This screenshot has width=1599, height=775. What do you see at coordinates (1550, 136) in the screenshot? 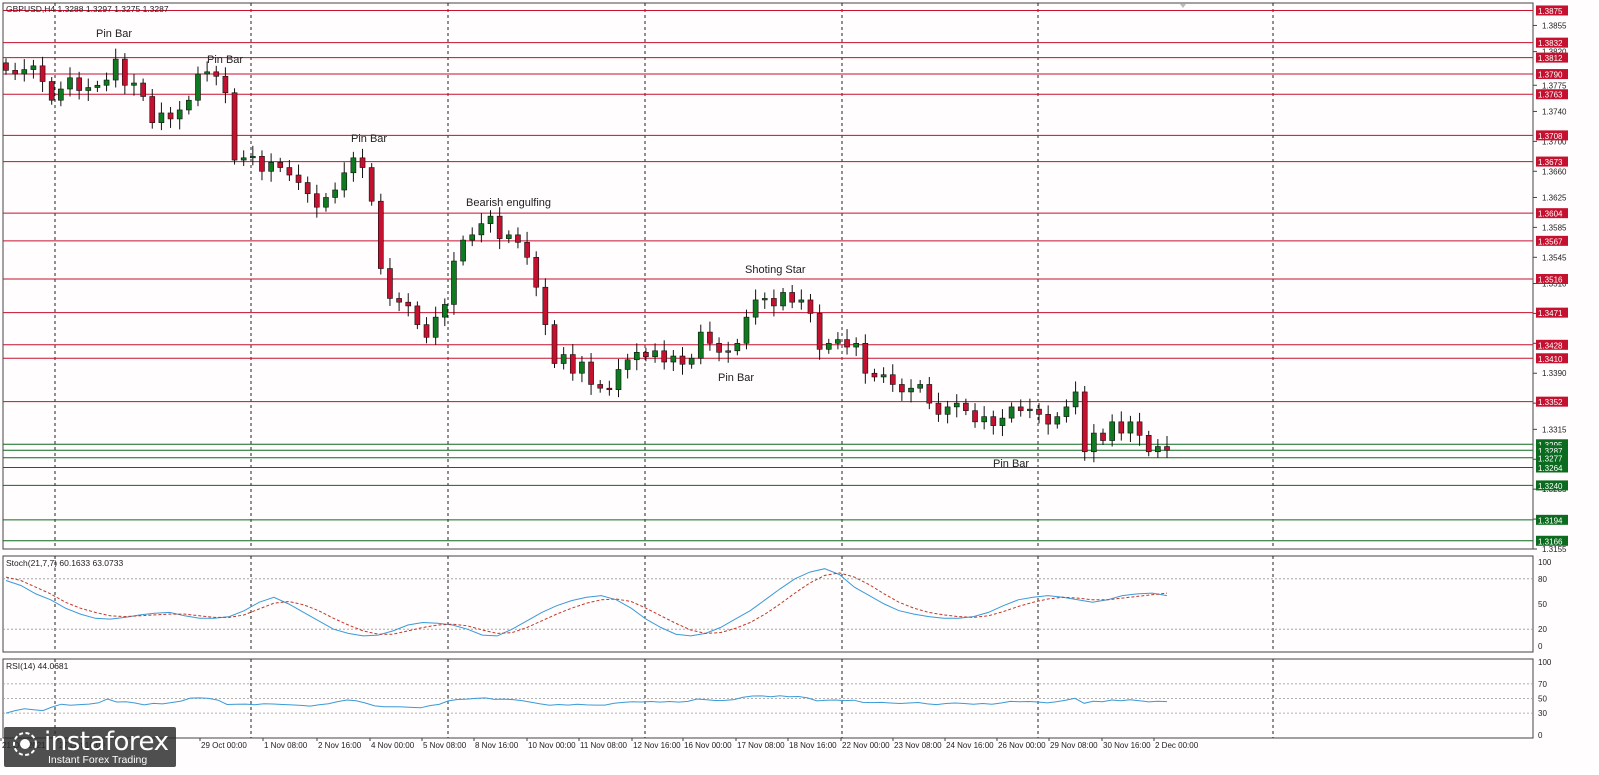
I see `resistance-level-tag-label: 1.3708` at bounding box center [1550, 136].